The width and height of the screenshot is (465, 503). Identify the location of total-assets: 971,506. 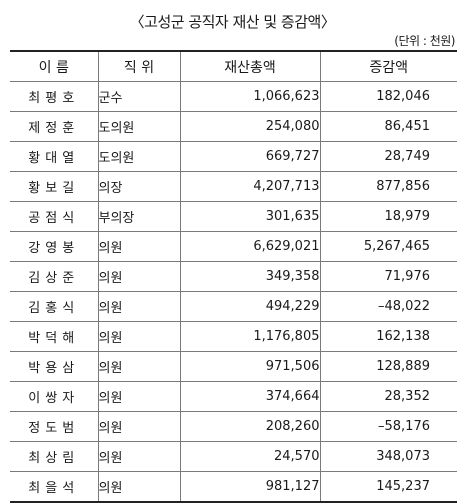
(249, 366).